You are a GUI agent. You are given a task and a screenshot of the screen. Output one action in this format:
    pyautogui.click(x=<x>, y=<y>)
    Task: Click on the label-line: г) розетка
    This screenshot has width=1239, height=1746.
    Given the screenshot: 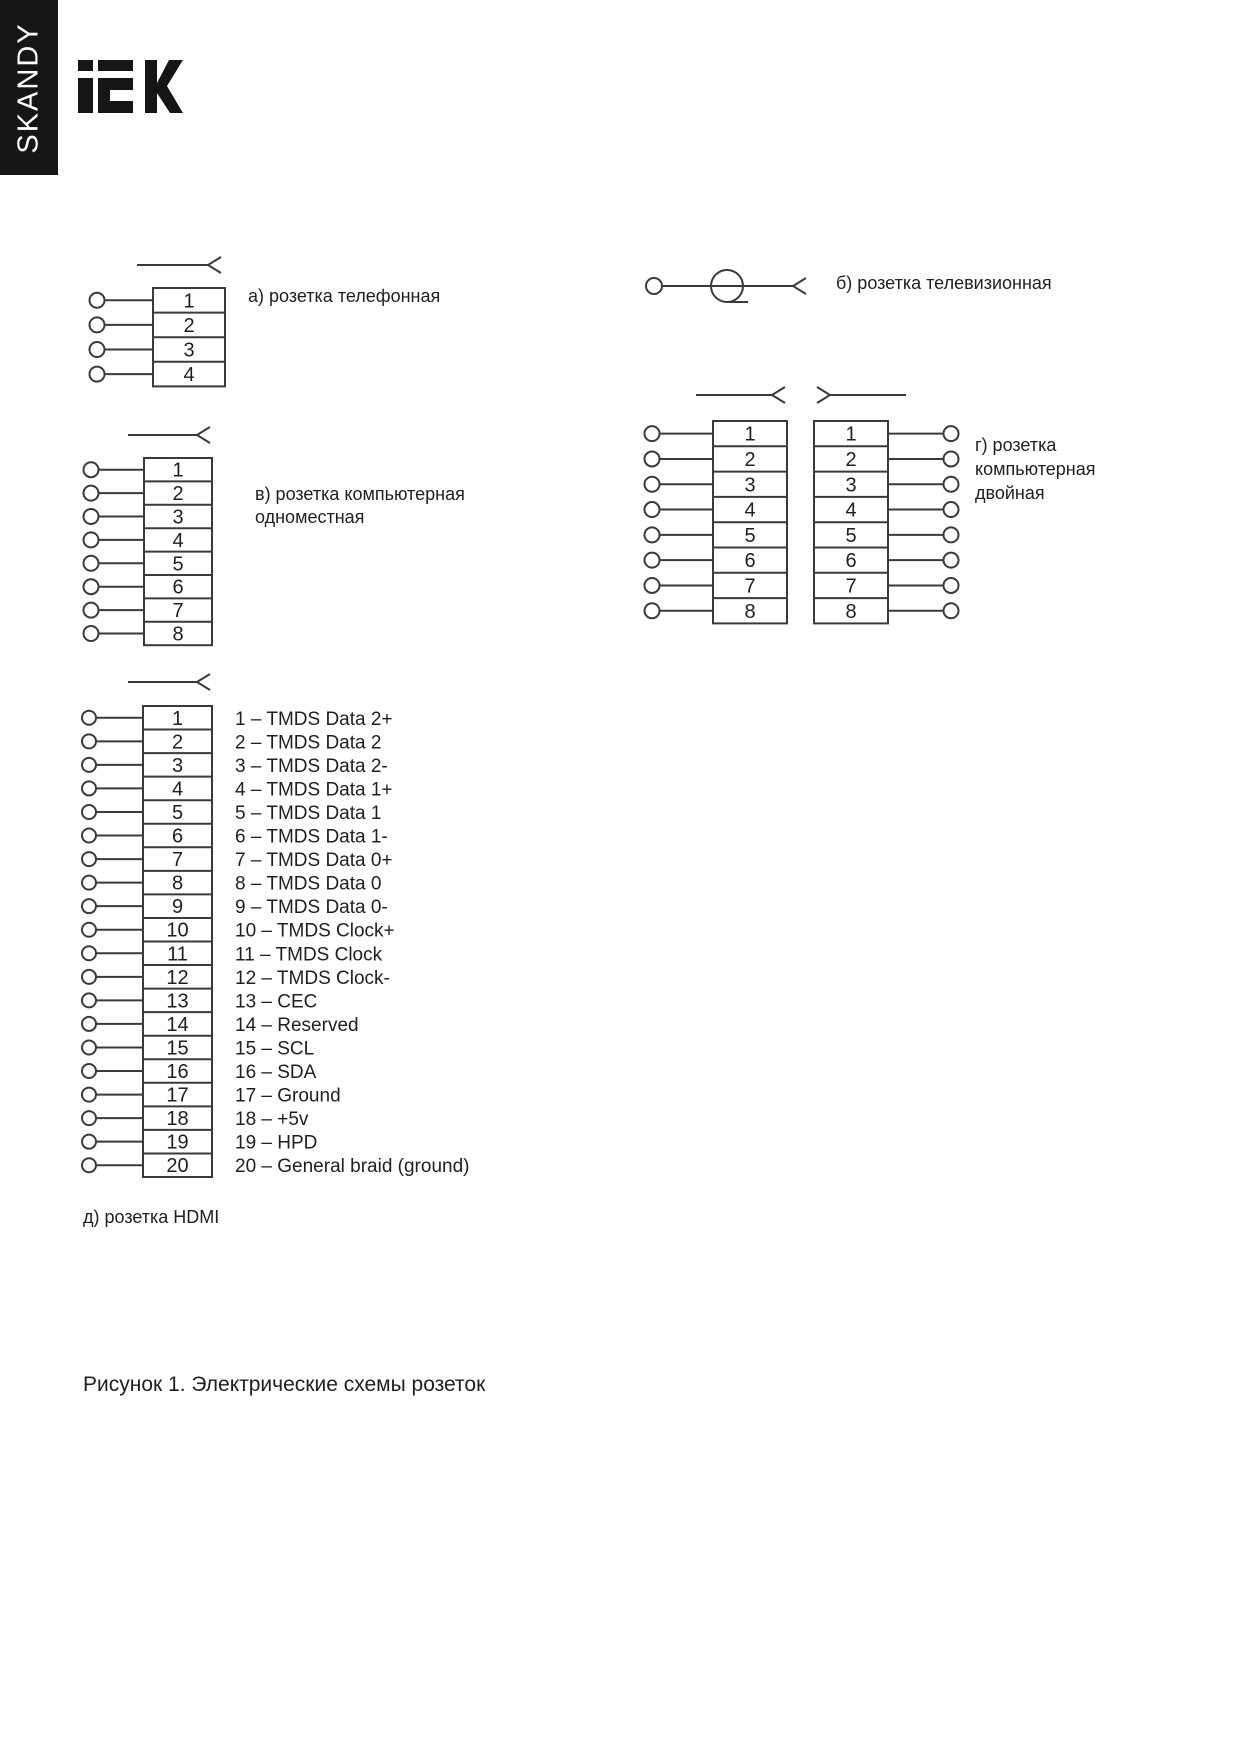 What is the action you would take?
    pyautogui.click(x=1016, y=445)
    